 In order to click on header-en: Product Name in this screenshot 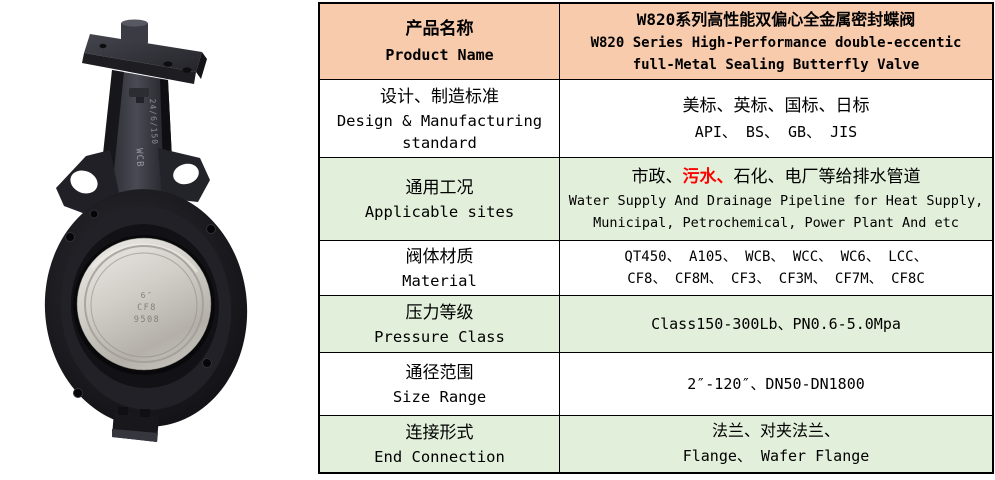, I will do `click(439, 54)`.